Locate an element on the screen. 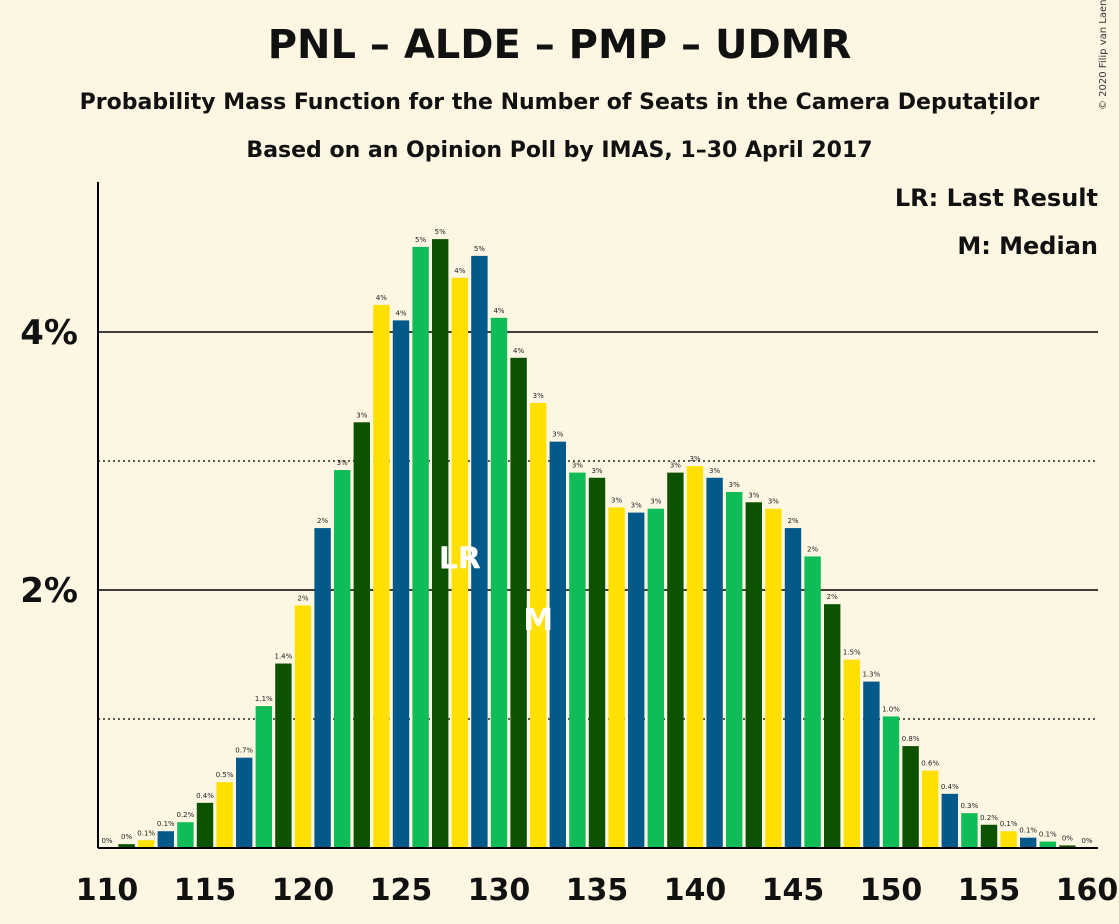 The image size is (1119, 924). last-result-marker: LR is located at coordinates (460, 559).